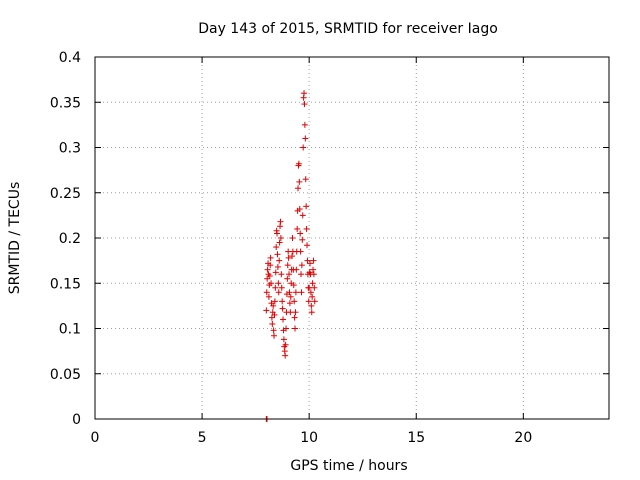  Describe the element at coordinates (309, 438) in the screenshot. I see `x-tick-label: 10` at that location.